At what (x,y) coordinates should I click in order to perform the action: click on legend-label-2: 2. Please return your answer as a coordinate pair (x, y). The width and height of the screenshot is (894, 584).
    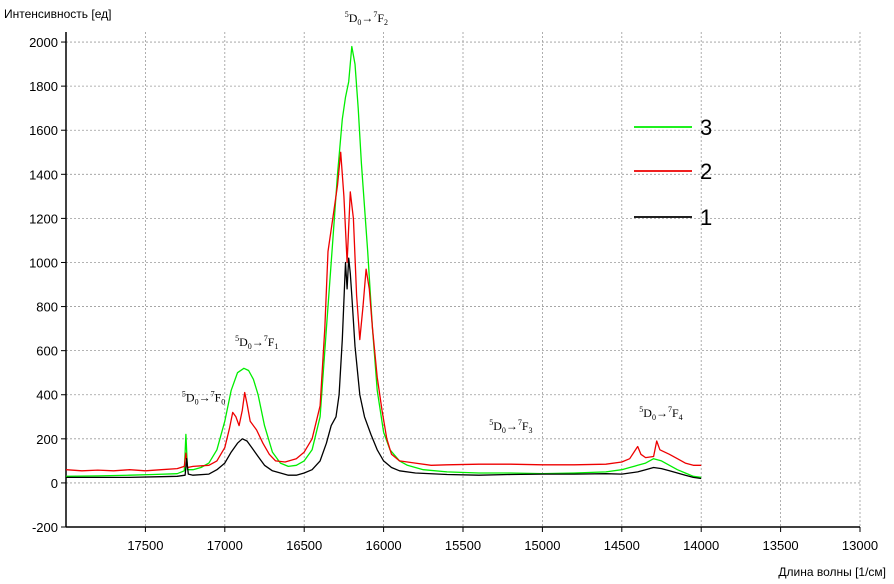
    Looking at the image, I should click on (706, 171).